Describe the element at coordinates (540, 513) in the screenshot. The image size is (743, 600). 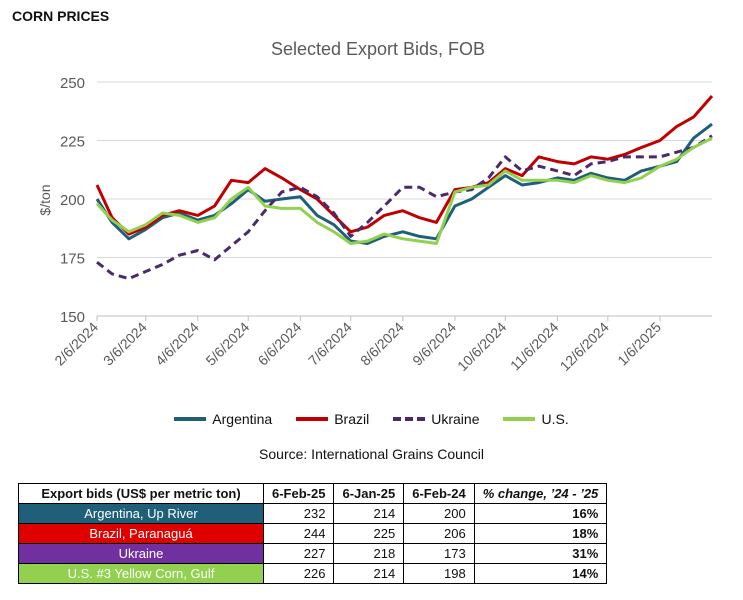
I see `pct-change-cell: 16%` at that location.